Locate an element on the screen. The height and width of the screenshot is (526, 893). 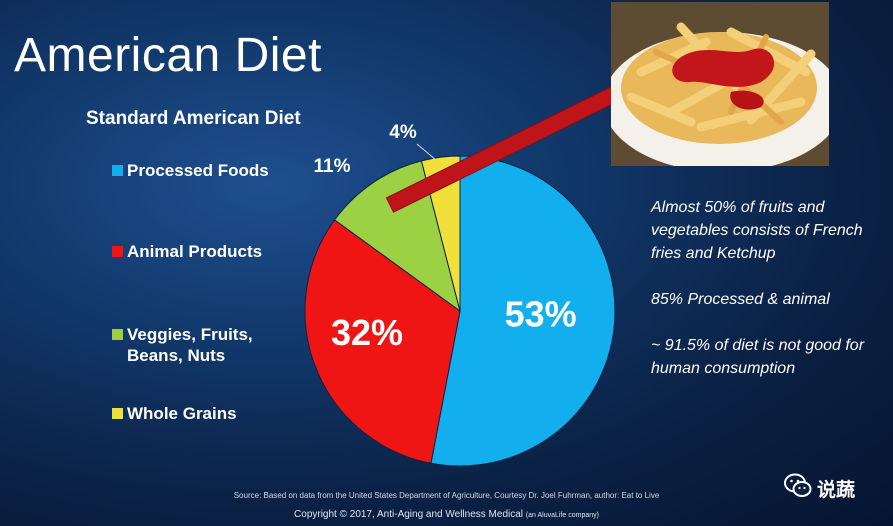
slice-label: 32% is located at coordinates (367, 332).